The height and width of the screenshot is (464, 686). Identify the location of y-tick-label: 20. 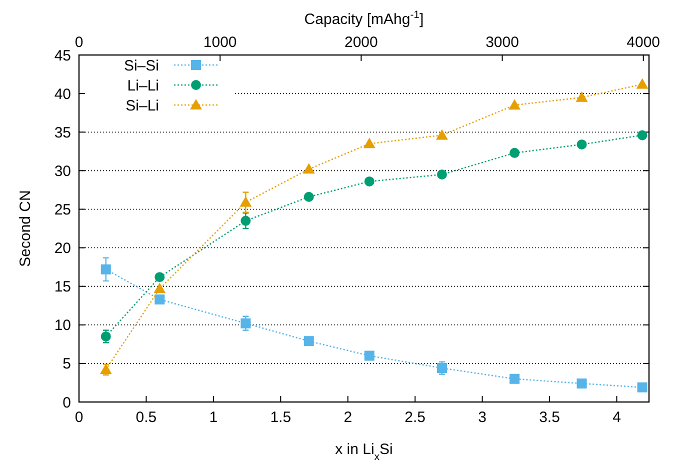
(62, 249).